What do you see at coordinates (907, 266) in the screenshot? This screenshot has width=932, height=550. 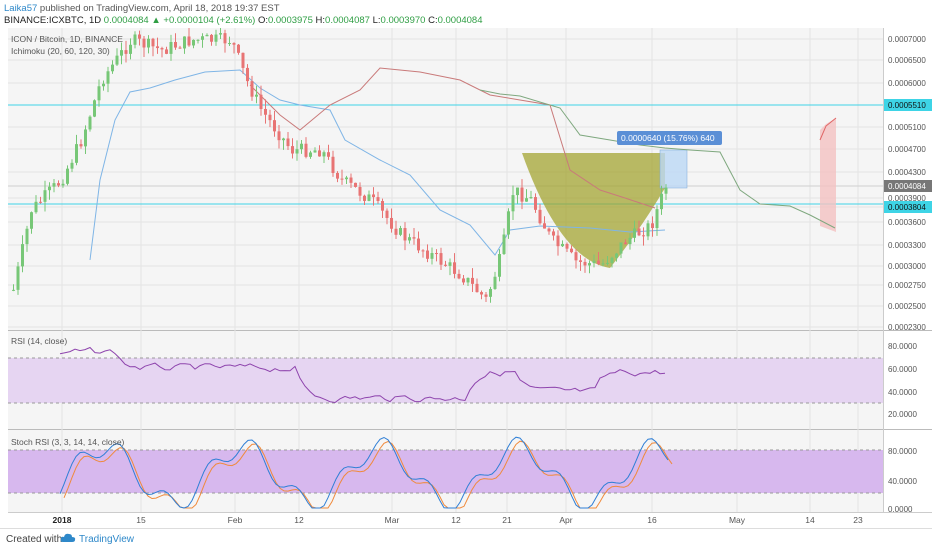 I see `price-axis-label: 0.0003000` at bounding box center [907, 266].